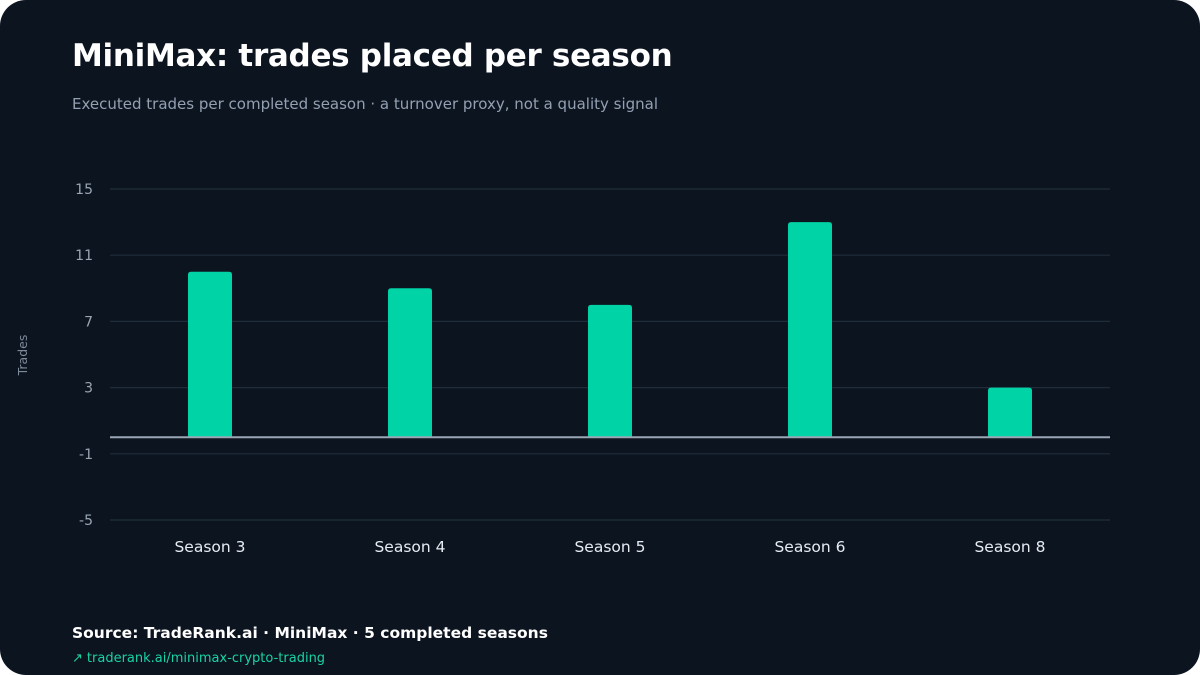 The image size is (1200, 675). What do you see at coordinates (86, 521) in the screenshot?
I see `y-tick-label: -5` at bounding box center [86, 521].